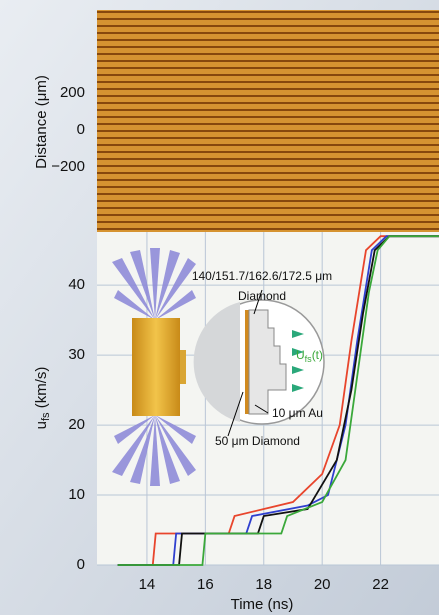 The width and height of the screenshot is (439, 615). I want to click on x-tick-label: 18, so click(263, 584).